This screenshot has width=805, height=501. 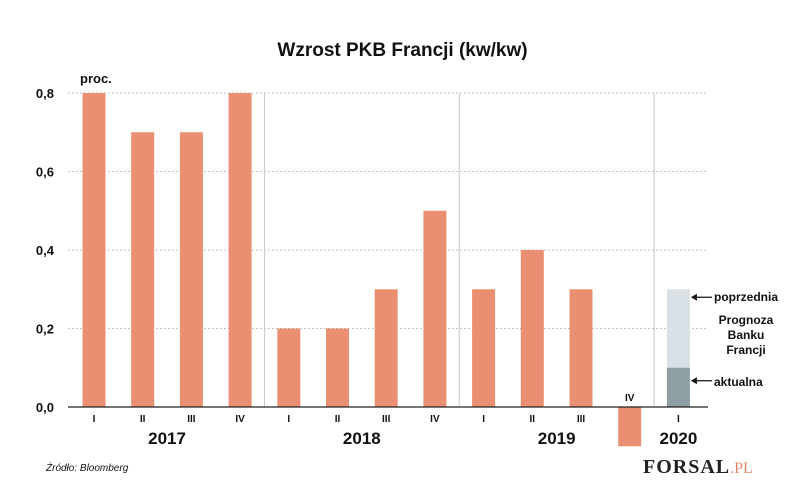 What do you see at coordinates (746, 335) in the screenshot?
I see `forecast-group-label: Prognoza Banku Francji` at bounding box center [746, 335].